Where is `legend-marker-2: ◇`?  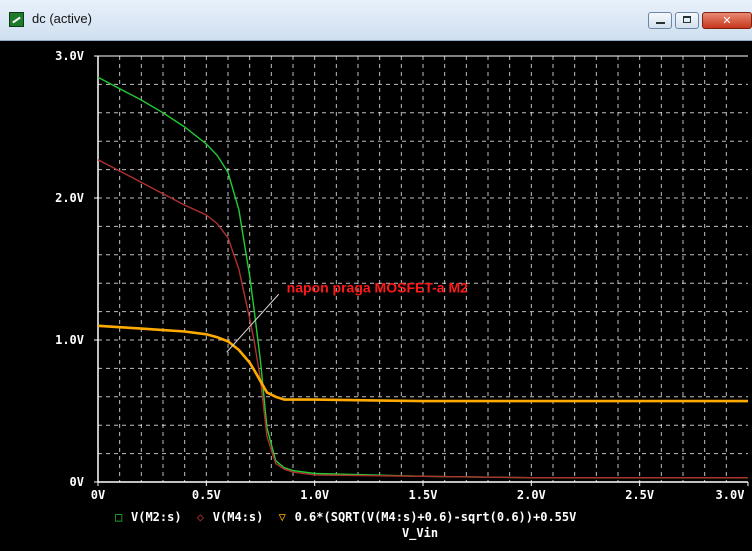 legend-marker-2: ◇ is located at coordinates (201, 517).